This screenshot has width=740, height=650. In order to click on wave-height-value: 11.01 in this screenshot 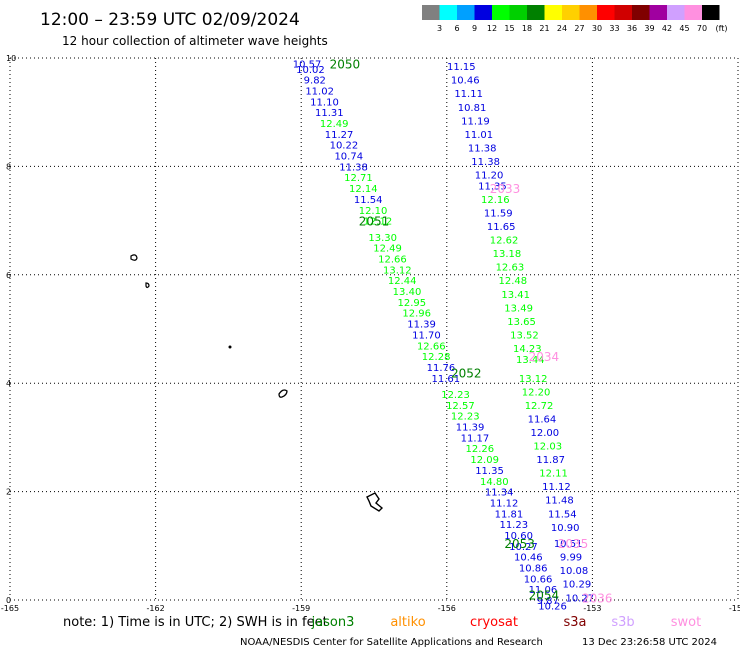, I will do `click(479, 135)`.